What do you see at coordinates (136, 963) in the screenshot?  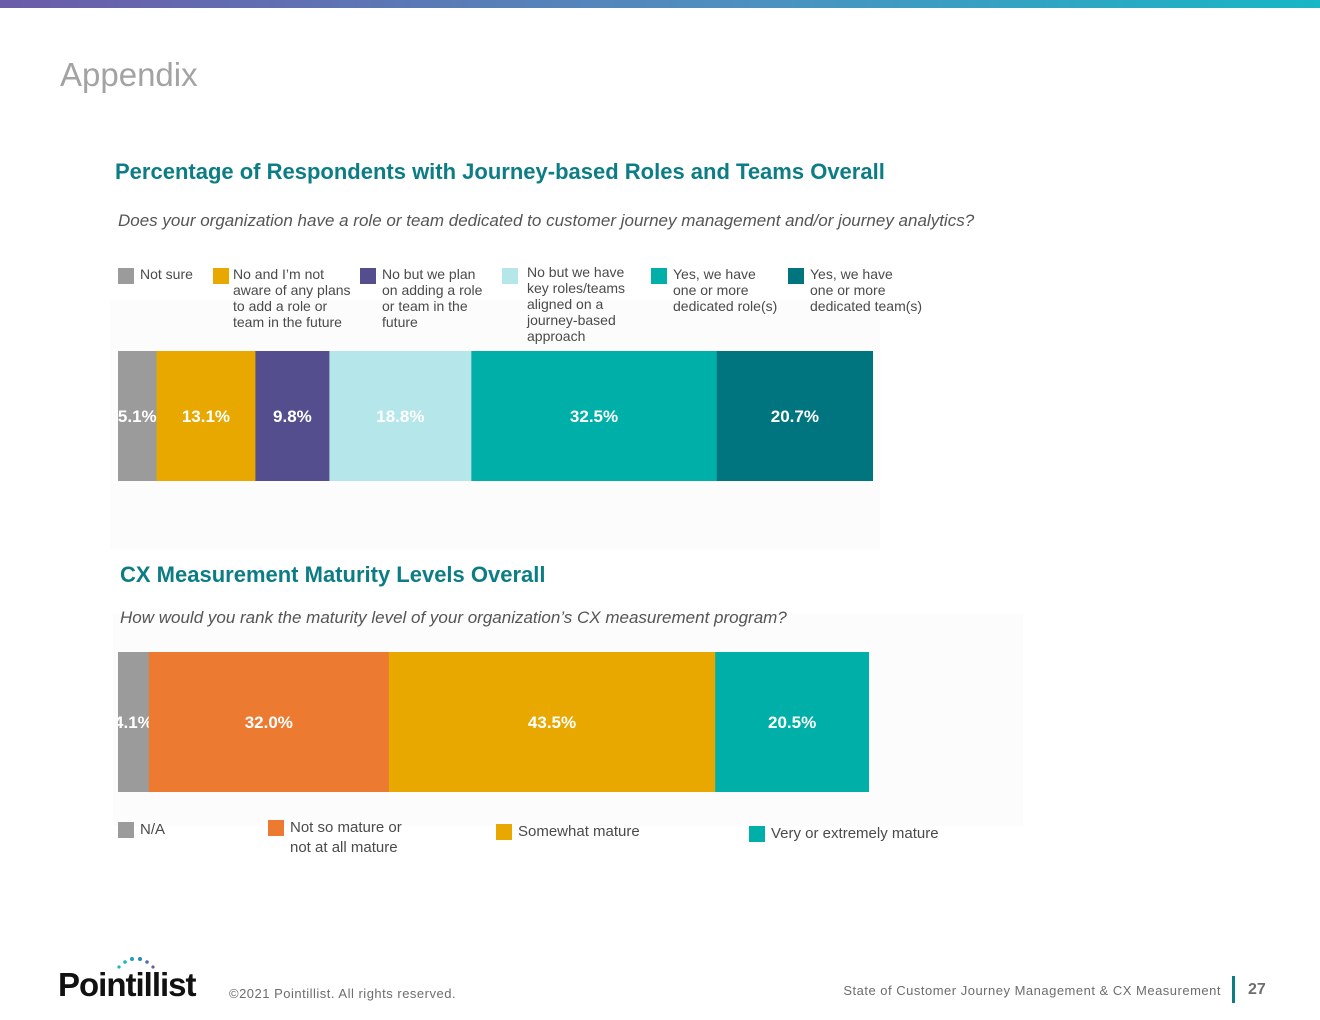 I see `logo-dots-icon` at bounding box center [136, 963].